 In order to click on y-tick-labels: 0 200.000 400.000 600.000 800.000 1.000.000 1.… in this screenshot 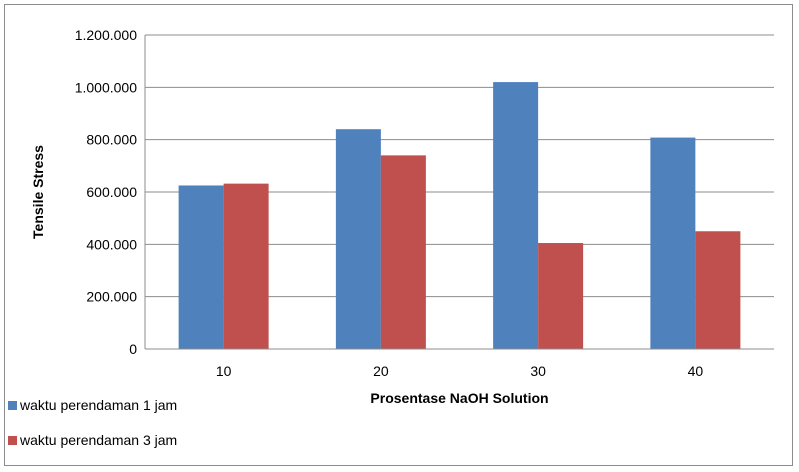, I will do `click(106, 192)`.